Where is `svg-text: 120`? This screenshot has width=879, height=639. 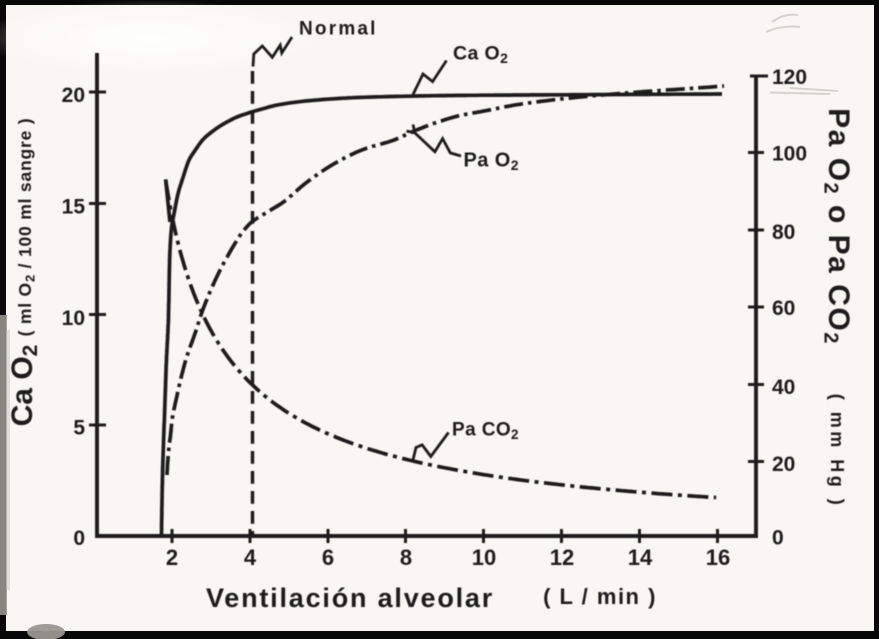
svg-text: 120 is located at coordinates (789, 77).